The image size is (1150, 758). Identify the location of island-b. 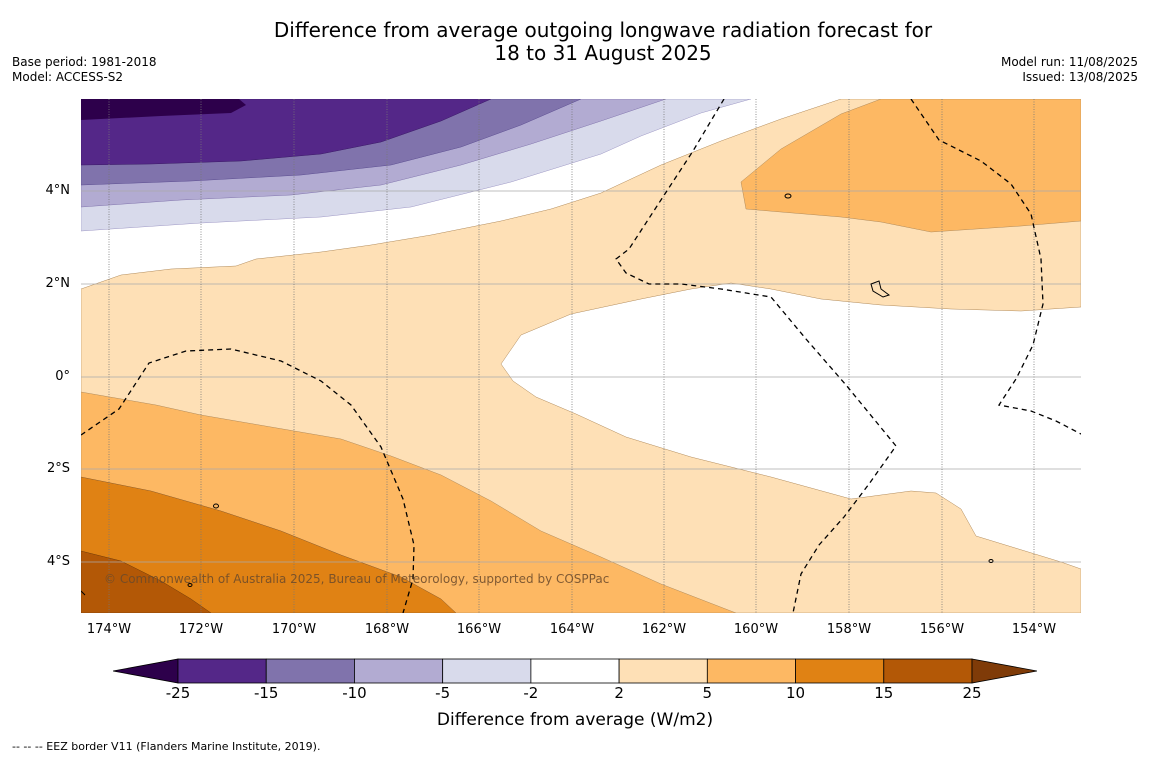
(880, 289).